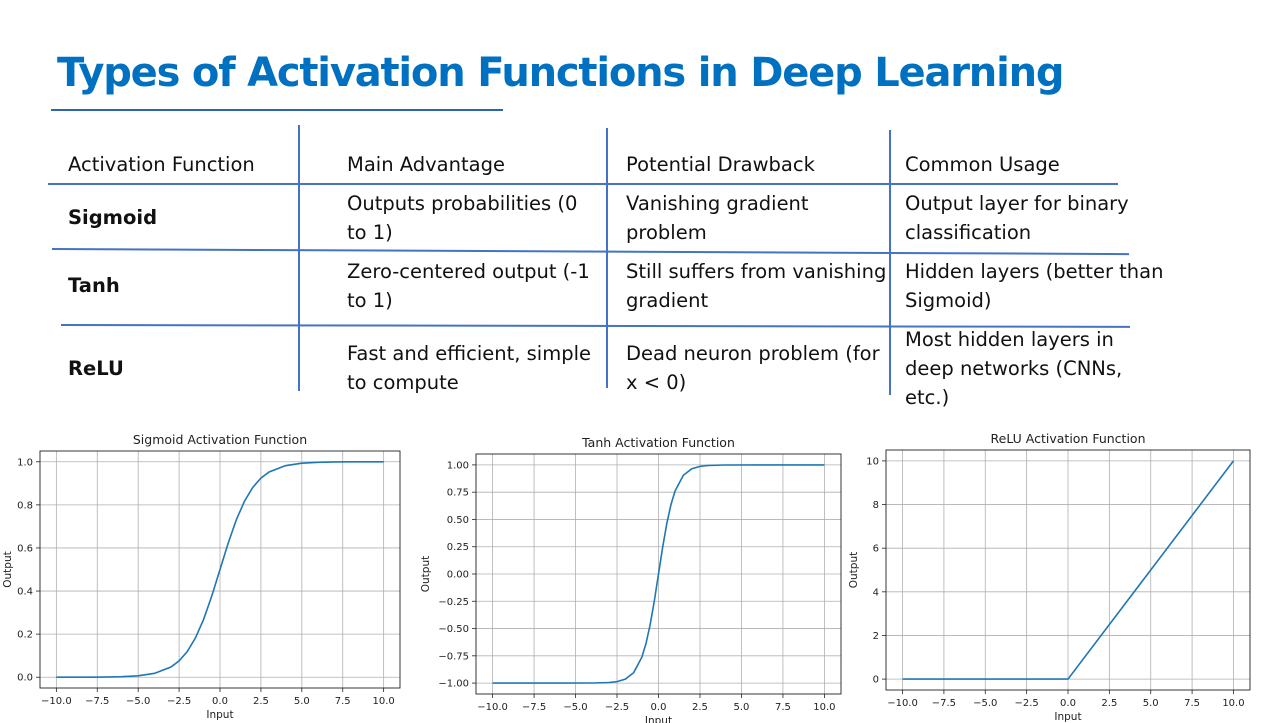 The width and height of the screenshot is (1287, 723). I want to click on y-tick-label: −1.00, so click(453, 684).